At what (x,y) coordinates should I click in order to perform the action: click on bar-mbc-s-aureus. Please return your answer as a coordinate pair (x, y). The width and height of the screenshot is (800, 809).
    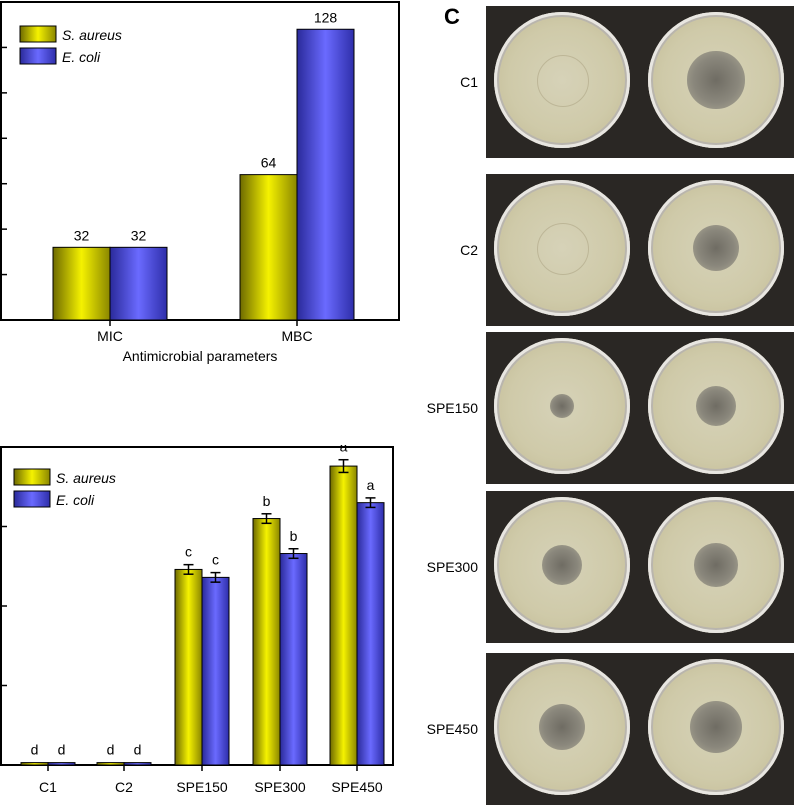
    Looking at the image, I should click on (268, 247).